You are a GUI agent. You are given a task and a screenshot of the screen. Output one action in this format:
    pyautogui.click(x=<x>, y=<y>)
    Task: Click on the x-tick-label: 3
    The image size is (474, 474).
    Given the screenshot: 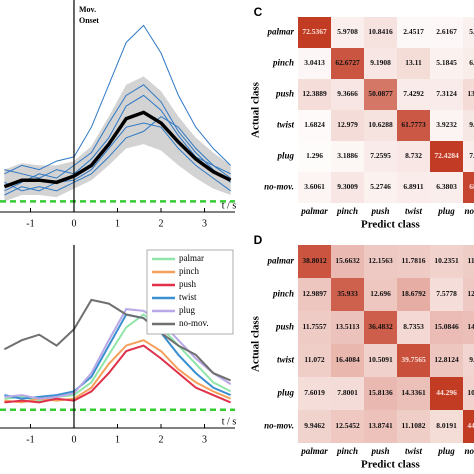 What is the action you would take?
    pyautogui.click(x=204, y=439)
    